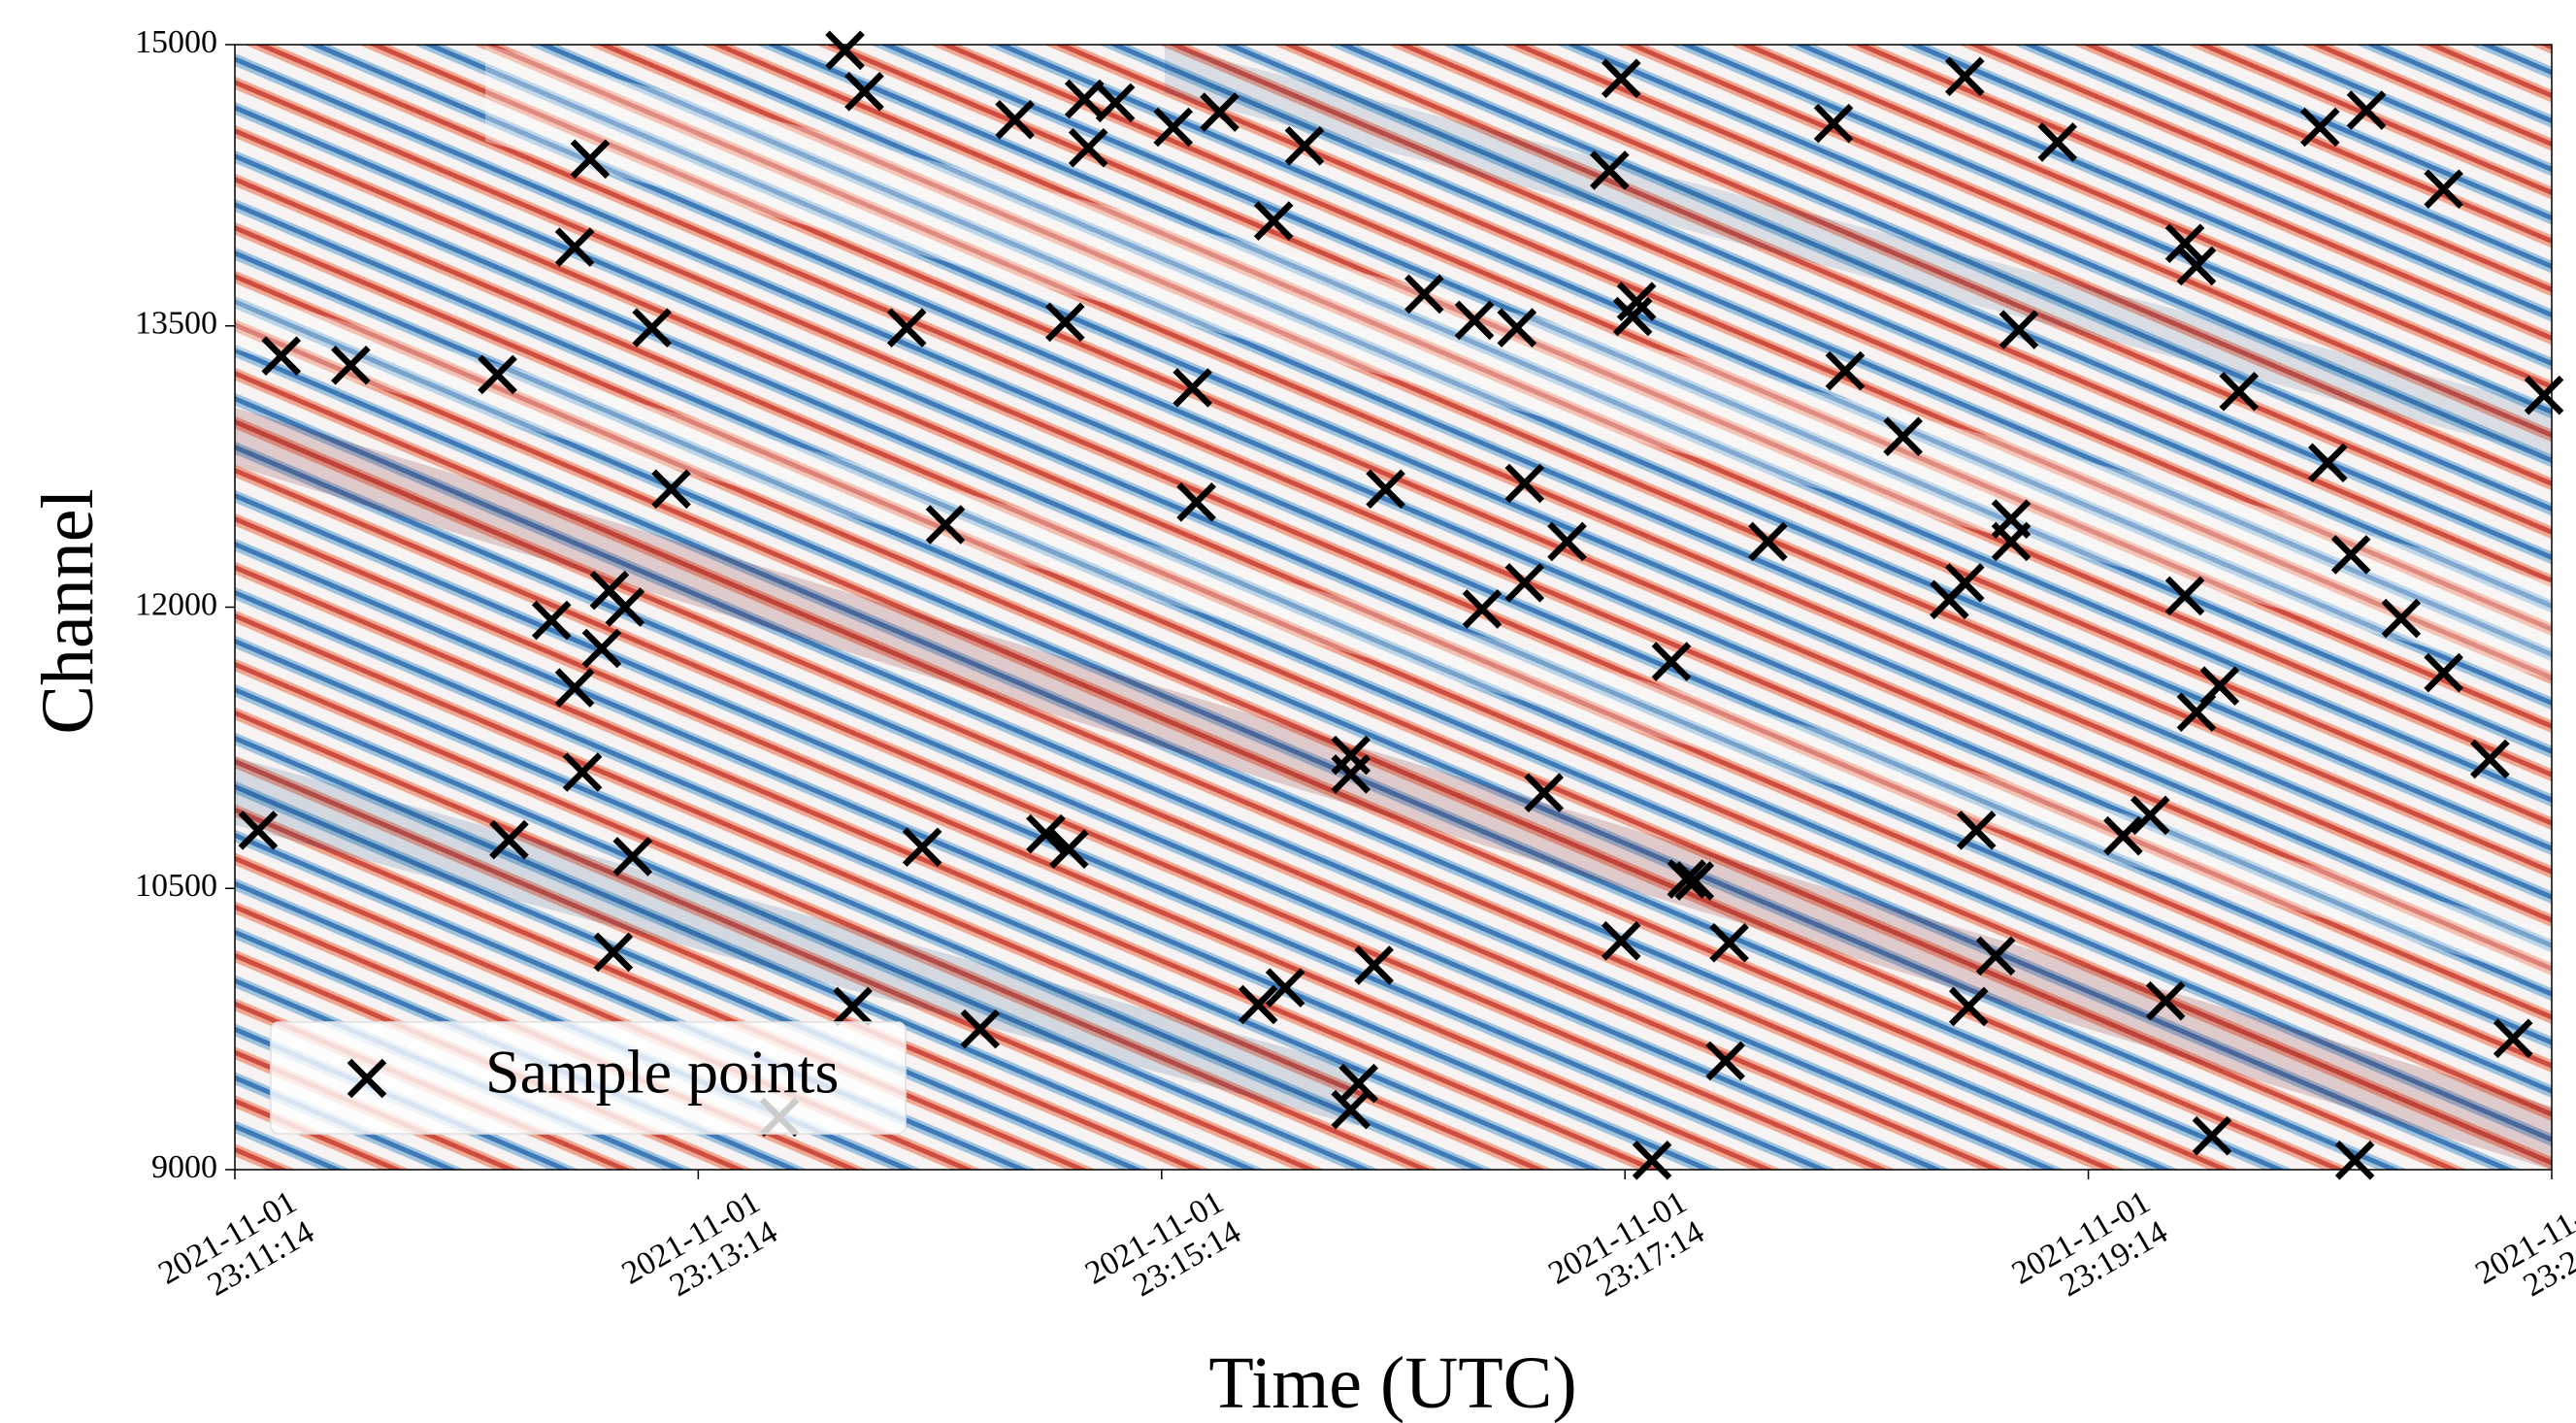 Image resolution: width=2576 pixels, height=1423 pixels. What do you see at coordinates (1626, 1253) in the screenshot?
I see `x-tick-label: 2021-11-0123:17:14` at bounding box center [1626, 1253].